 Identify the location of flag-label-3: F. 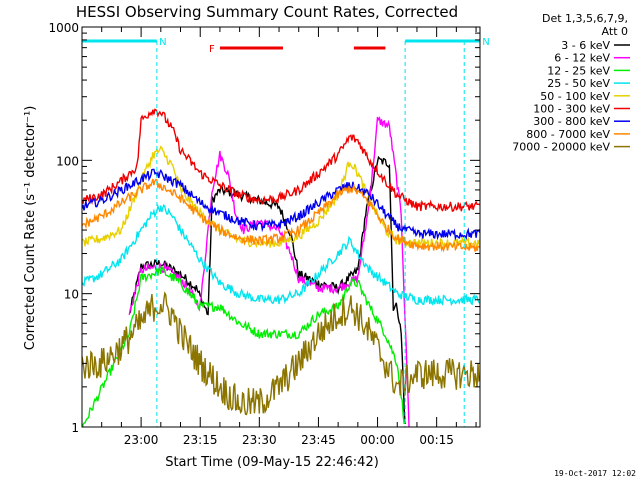
(212, 49).